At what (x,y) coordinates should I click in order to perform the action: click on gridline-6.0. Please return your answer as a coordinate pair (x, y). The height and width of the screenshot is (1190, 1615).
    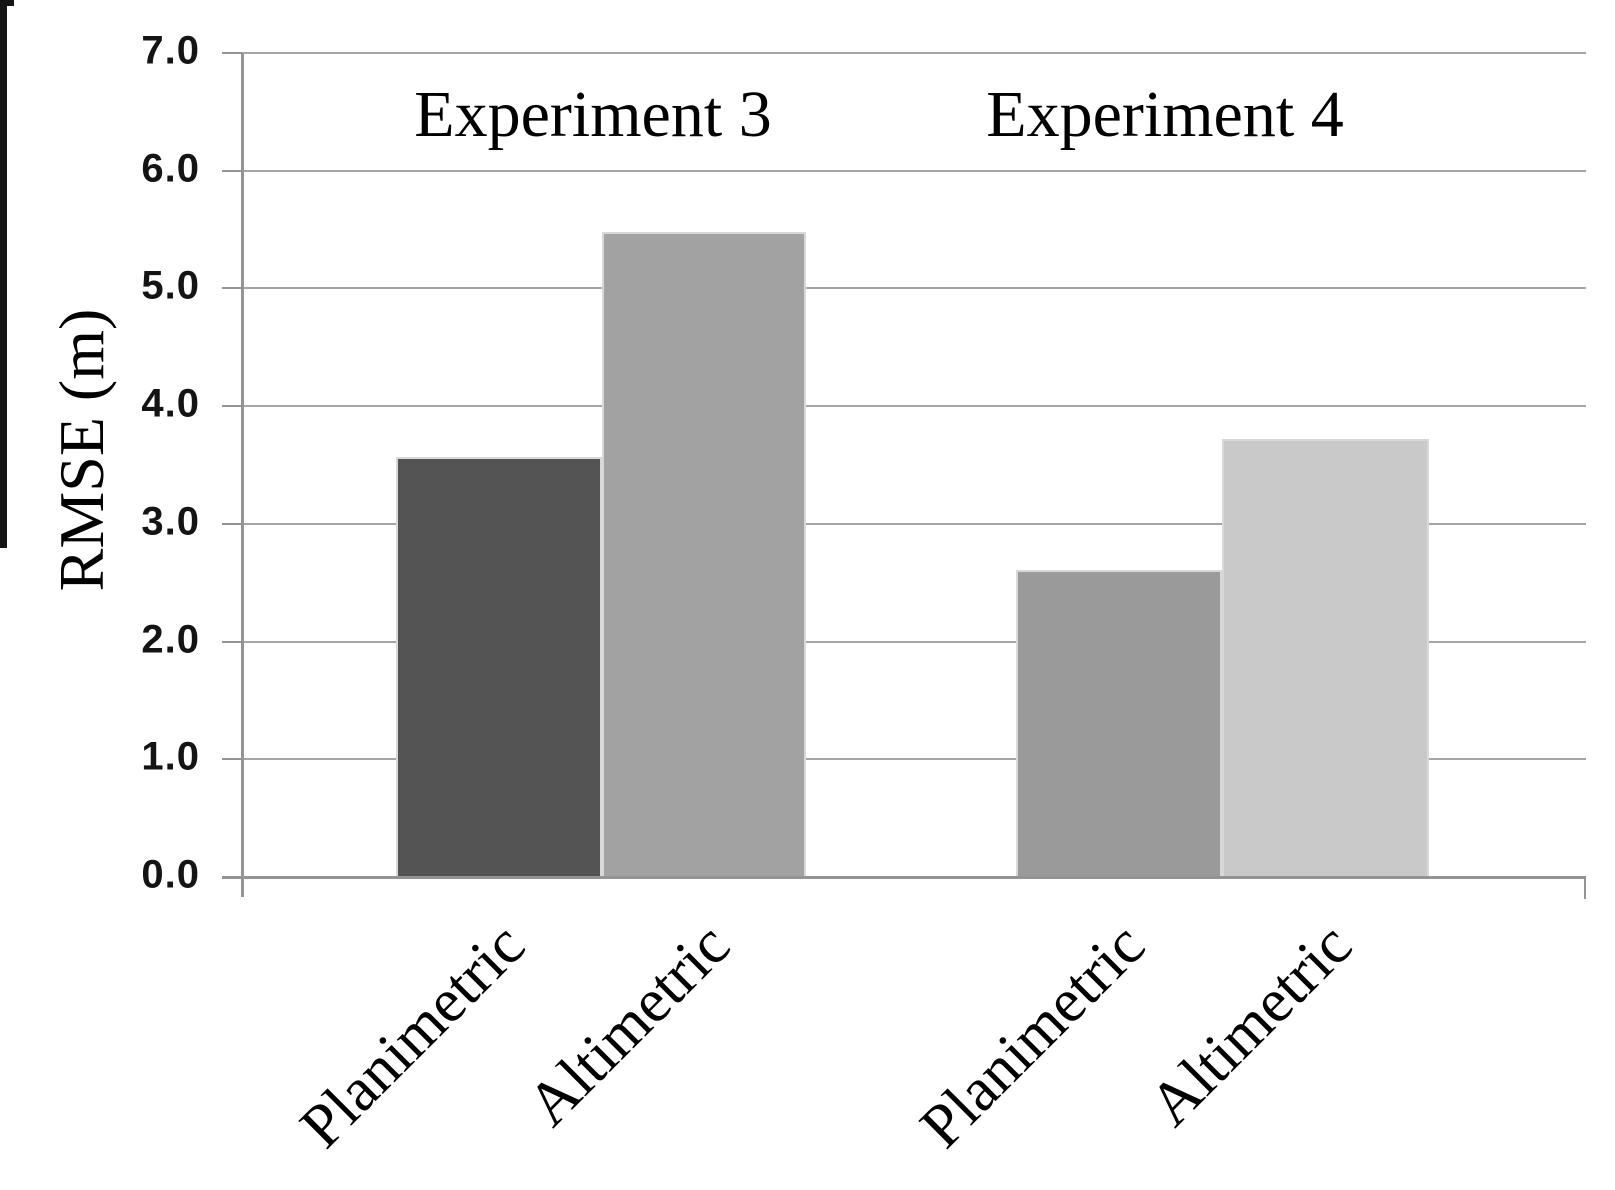
    Looking at the image, I should click on (914, 170).